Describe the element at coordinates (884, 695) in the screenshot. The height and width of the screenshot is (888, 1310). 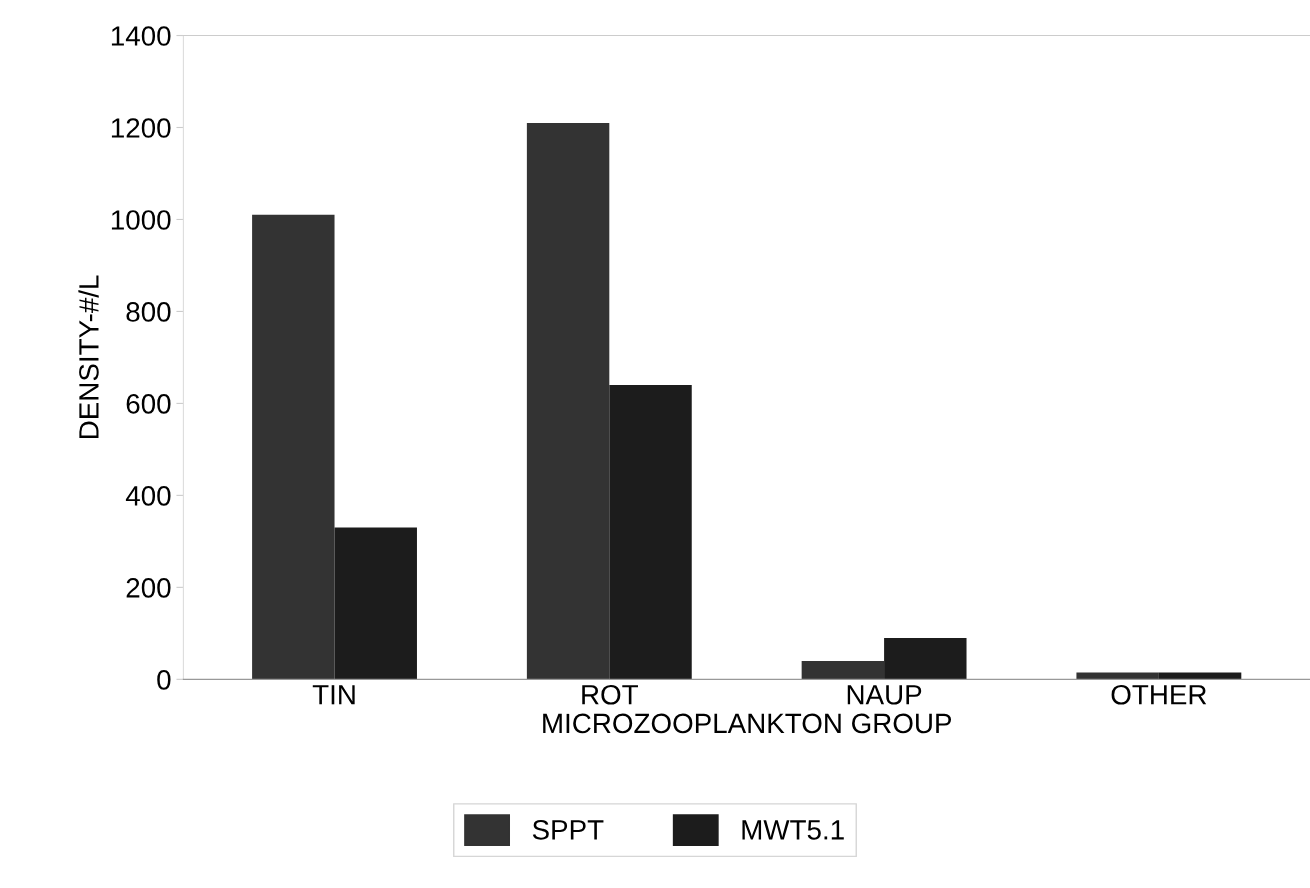
I see `x-tick-label: NAUP` at that location.